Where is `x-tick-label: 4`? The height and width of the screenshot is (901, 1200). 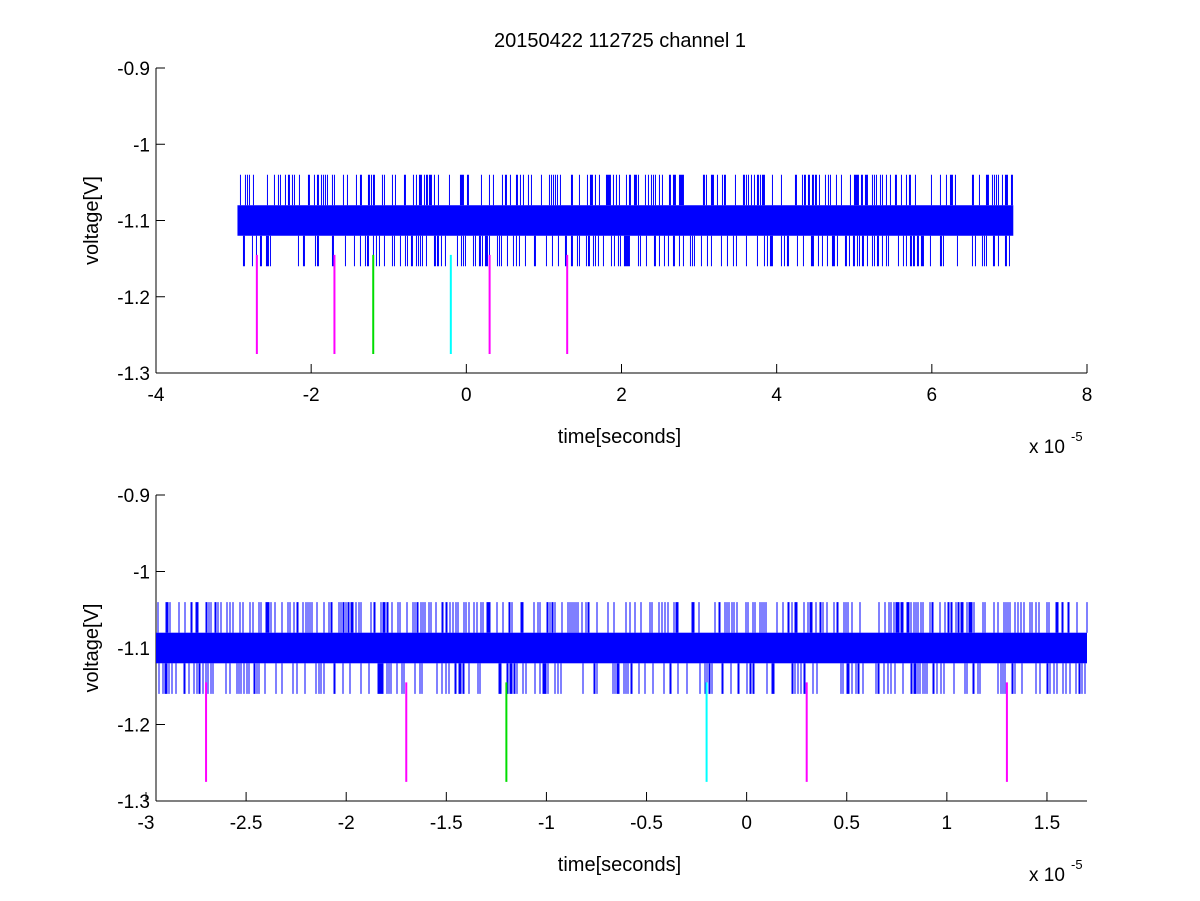 x-tick-label: 4 is located at coordinates (776, 395).